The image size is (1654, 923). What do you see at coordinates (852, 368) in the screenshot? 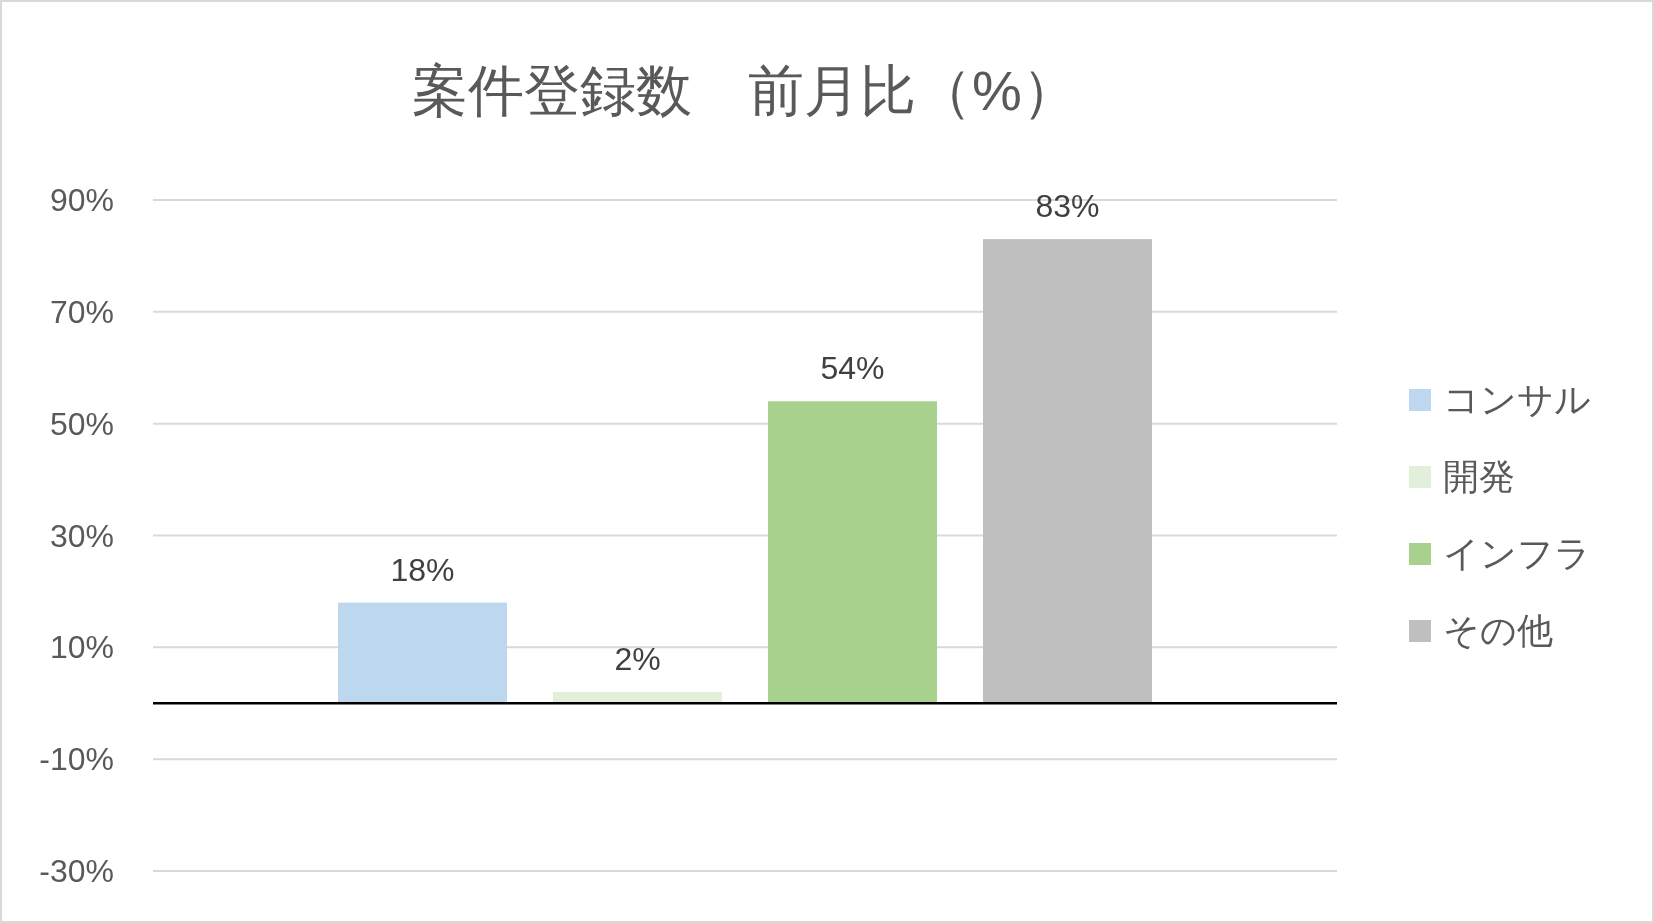
I see `data-label: 54%` at bounding box center [852, 368].